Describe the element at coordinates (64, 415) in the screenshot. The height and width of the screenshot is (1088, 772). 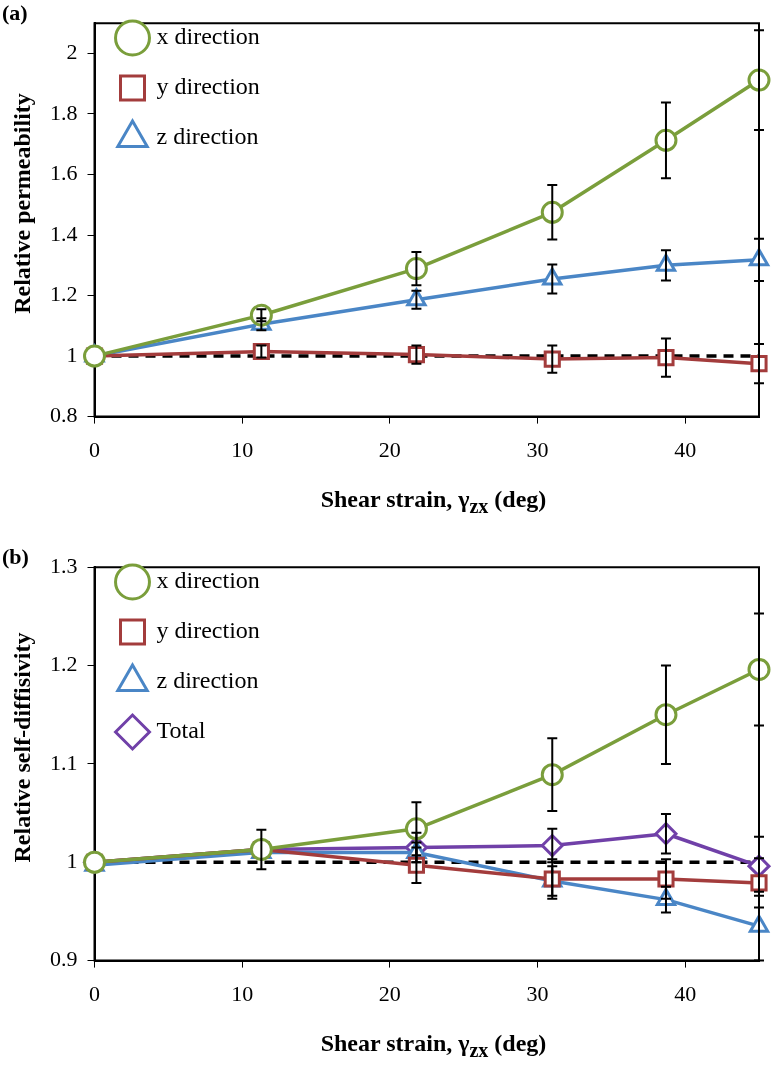
I see `y-tick-label: 0.8` at that location.